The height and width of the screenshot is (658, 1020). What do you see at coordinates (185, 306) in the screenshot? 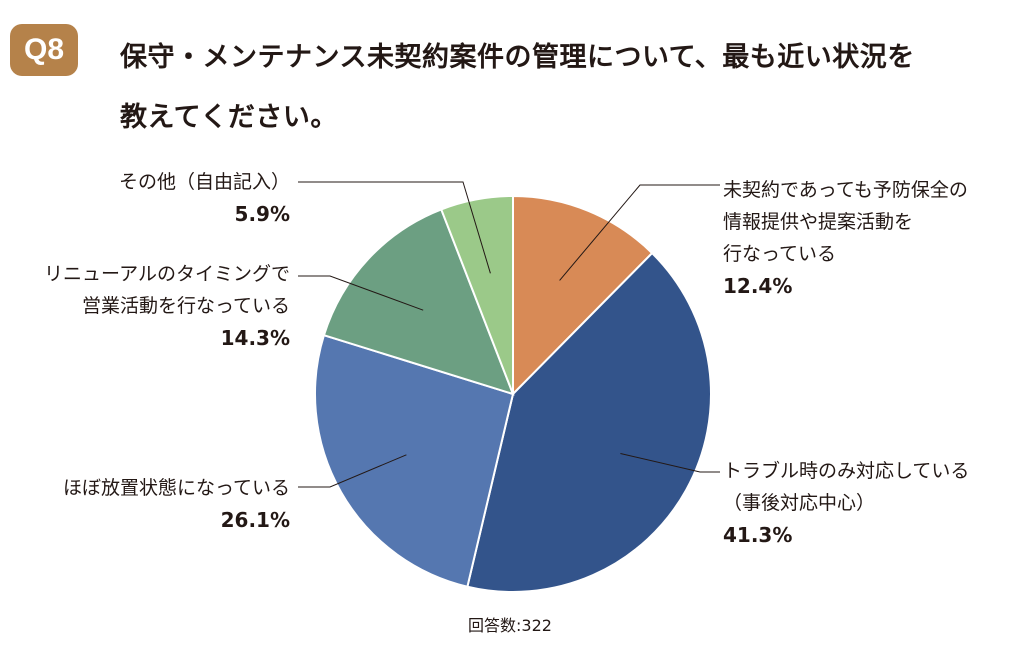
I see `slice-name-line: 営業活動を行なっている` at bounding box center [185, 306].